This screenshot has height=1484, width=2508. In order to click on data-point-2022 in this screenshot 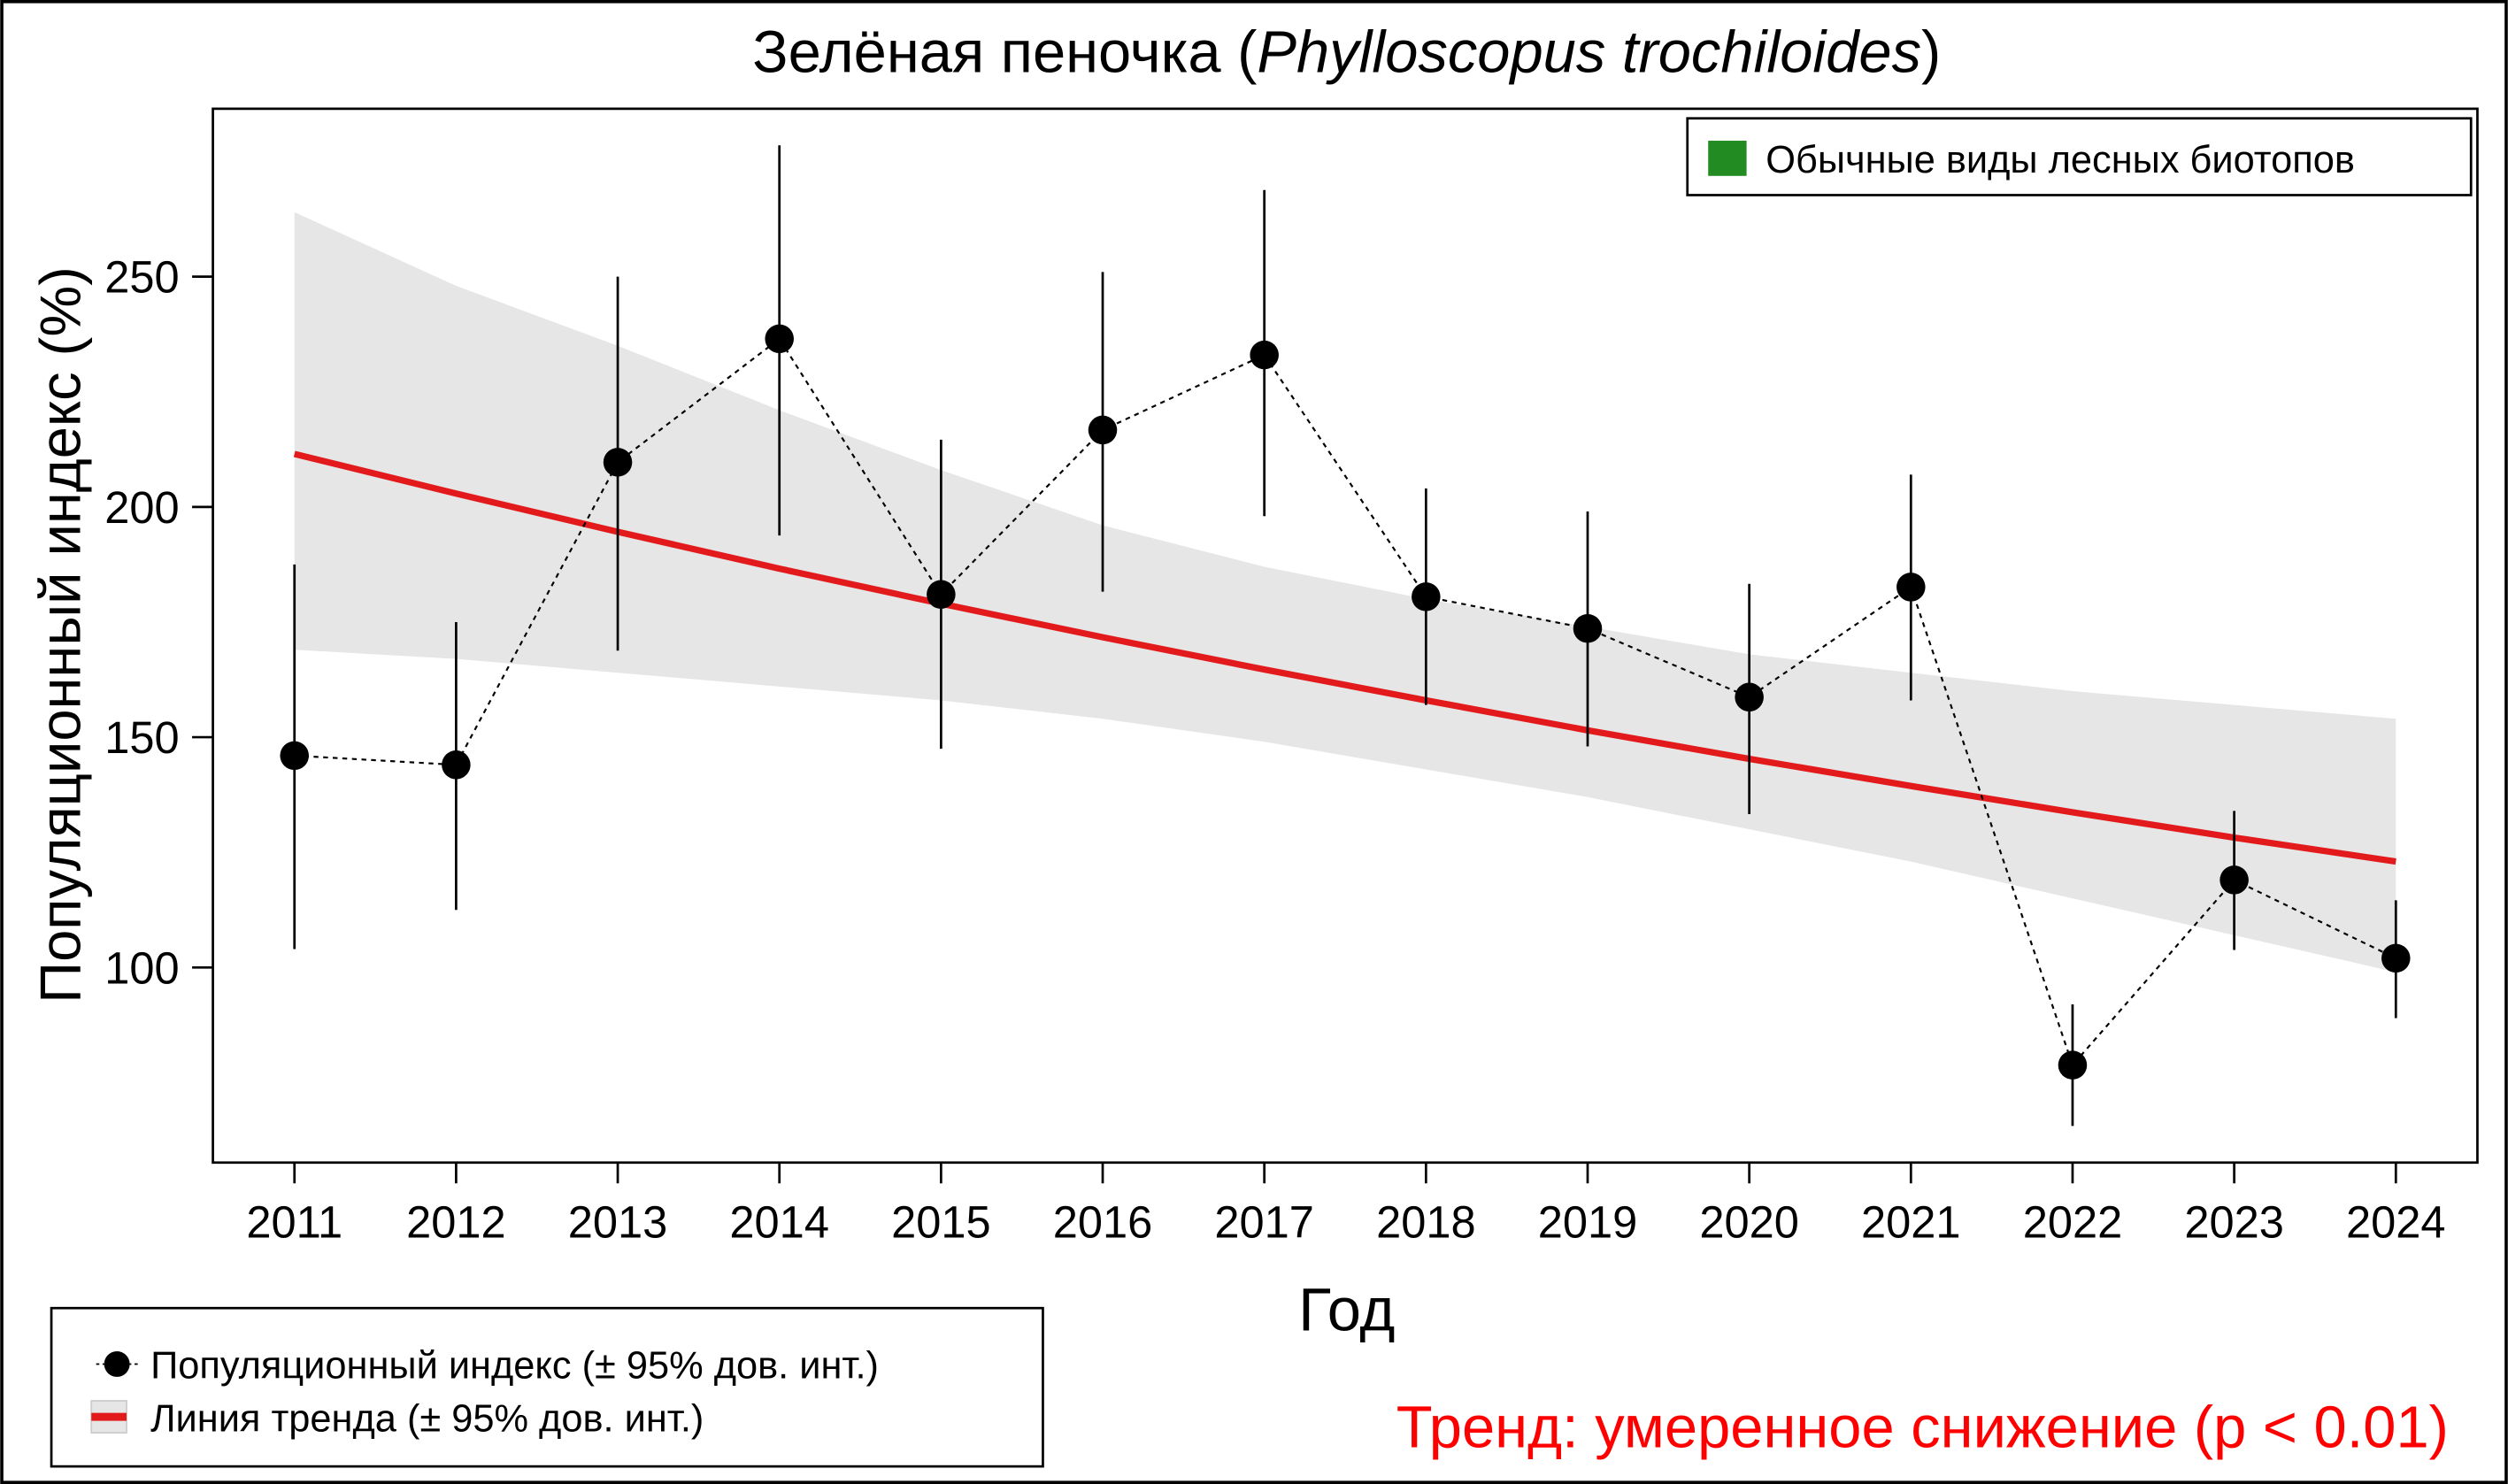, I will do `click(2073, 1065)`.